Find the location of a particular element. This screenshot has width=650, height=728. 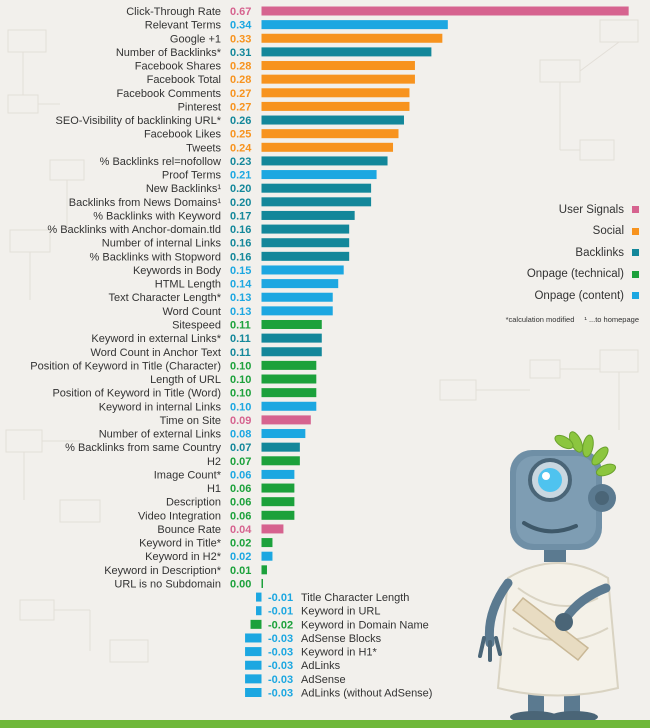

category-label-12: Proof Terms is located at coordinates (192, 176).